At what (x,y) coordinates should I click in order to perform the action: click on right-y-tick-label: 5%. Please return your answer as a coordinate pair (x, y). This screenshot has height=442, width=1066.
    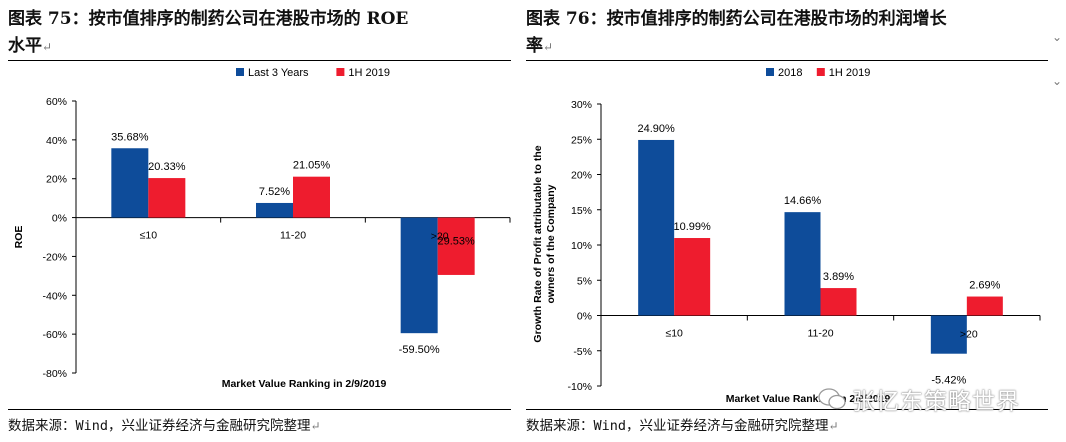
    Looking at the image, I should click on (584, 281).